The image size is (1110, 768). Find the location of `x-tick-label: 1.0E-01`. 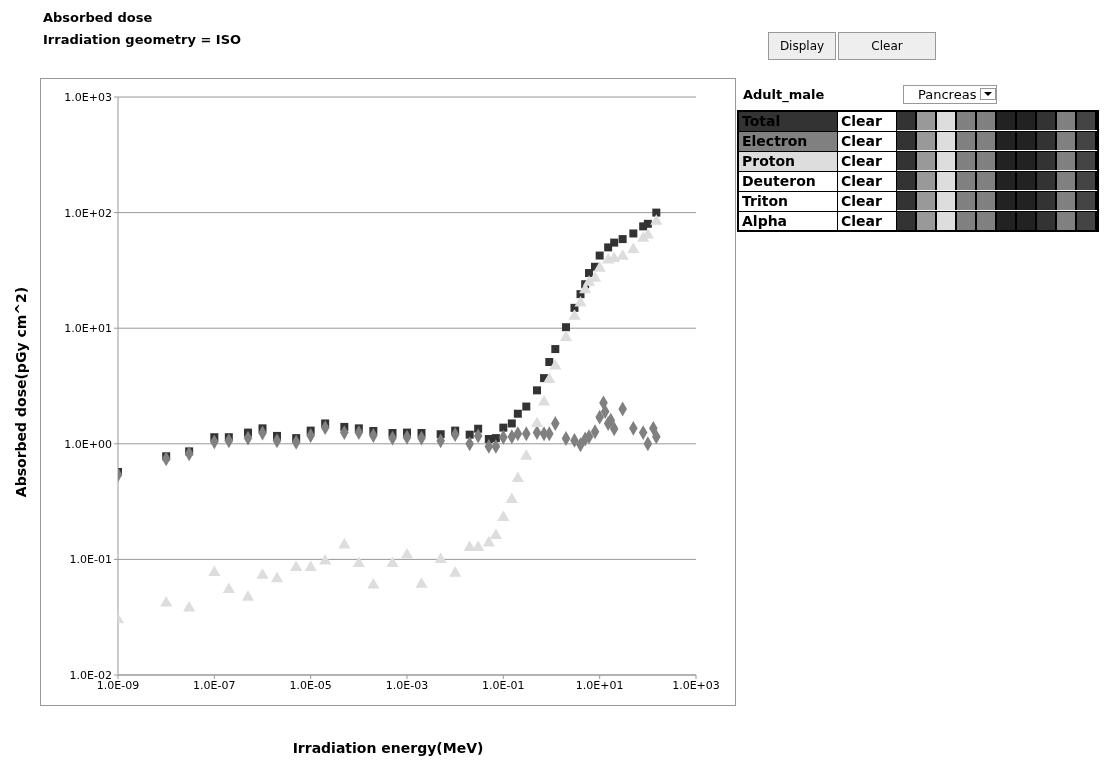

x-tick-label: 1.0E-01 is located at coordinates (503, 685).